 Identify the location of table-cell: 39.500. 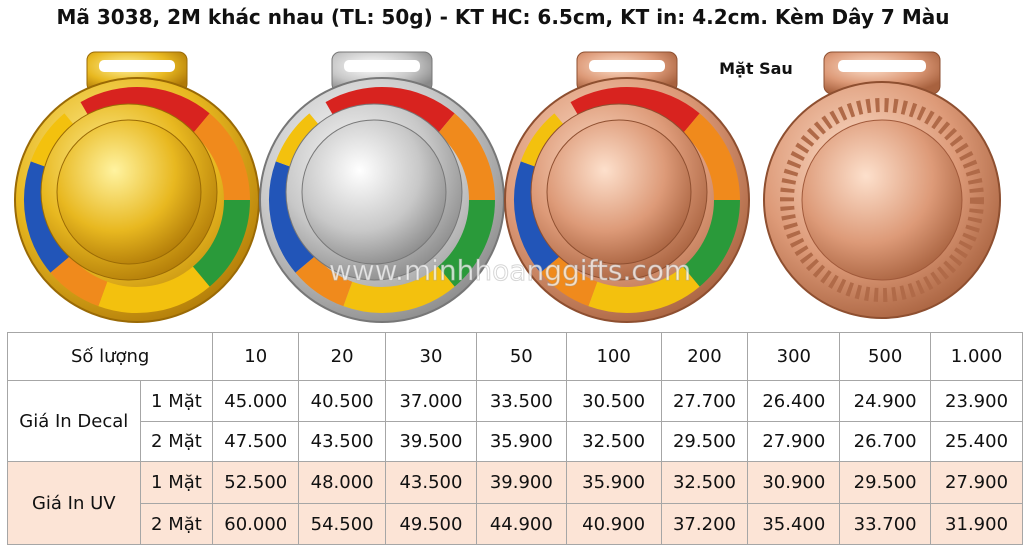
(431, 441).